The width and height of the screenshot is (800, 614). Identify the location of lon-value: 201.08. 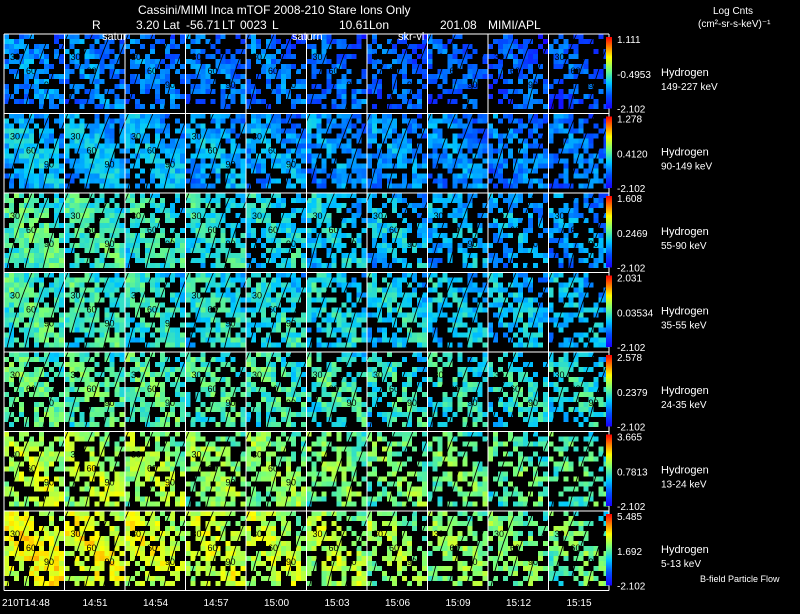
(458, 25).